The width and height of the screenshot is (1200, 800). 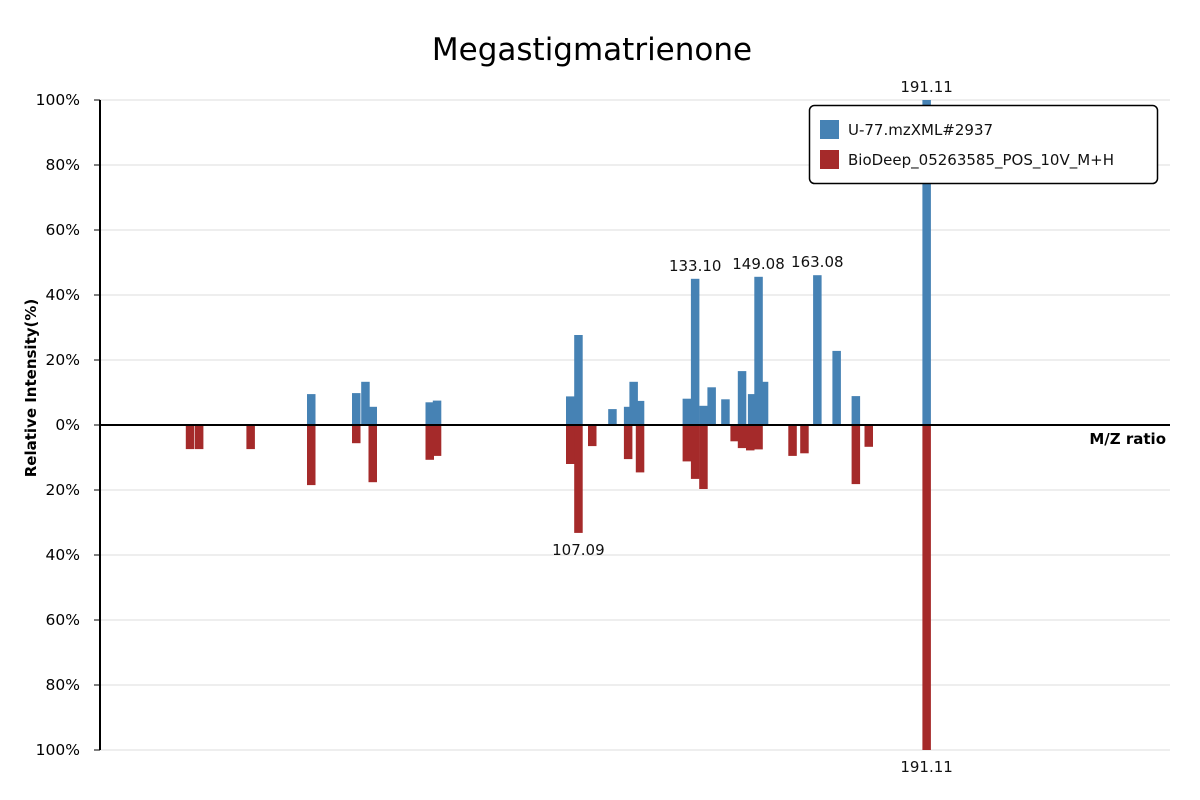 What do you see at coordinates (758, 264) in the screenshot?
I see `query-peak-label: 149.08` at bounding box center [758, 264].